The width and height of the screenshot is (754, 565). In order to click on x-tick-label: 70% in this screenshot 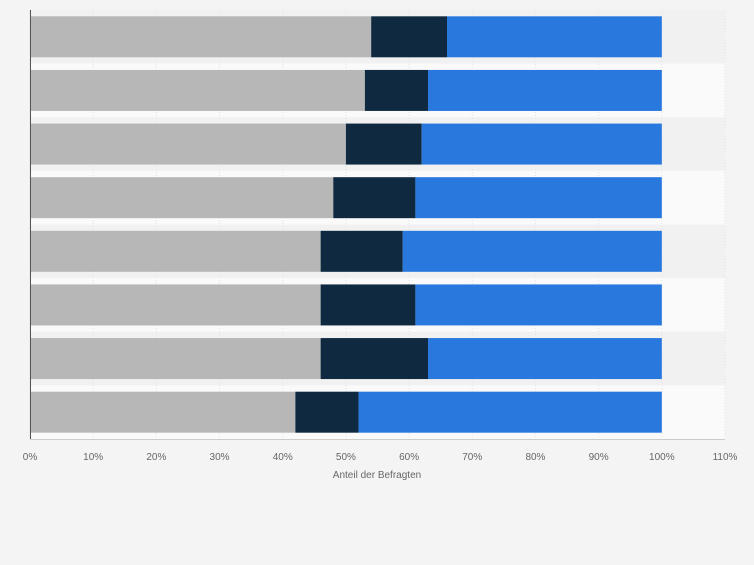, I will do `click(472, 457)`.